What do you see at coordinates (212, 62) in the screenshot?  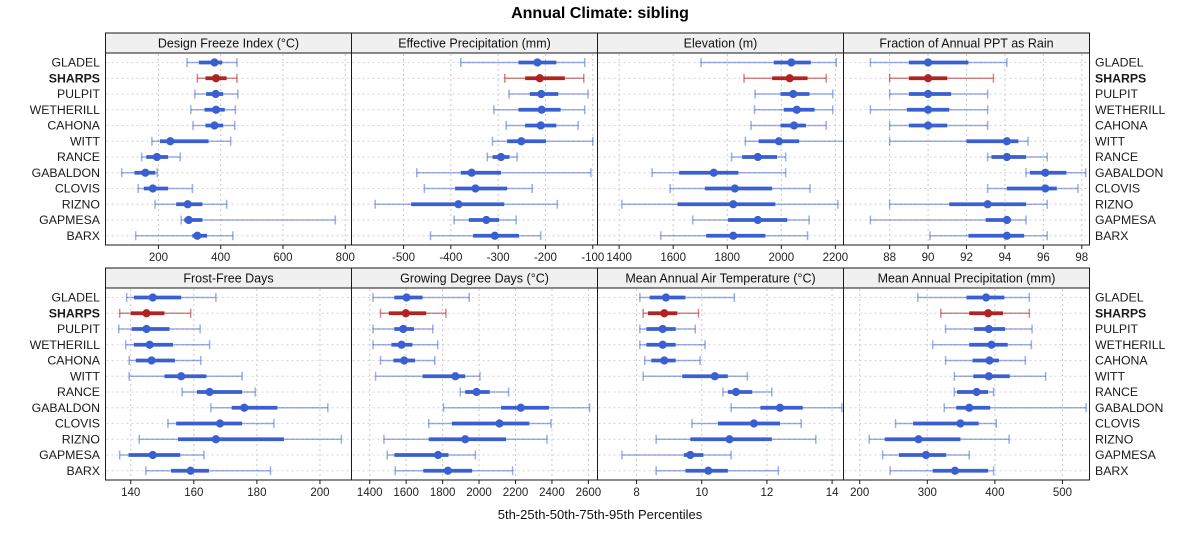 I see `interval-design-freeze-index-c-gladel` at bounding box center [212, 62].